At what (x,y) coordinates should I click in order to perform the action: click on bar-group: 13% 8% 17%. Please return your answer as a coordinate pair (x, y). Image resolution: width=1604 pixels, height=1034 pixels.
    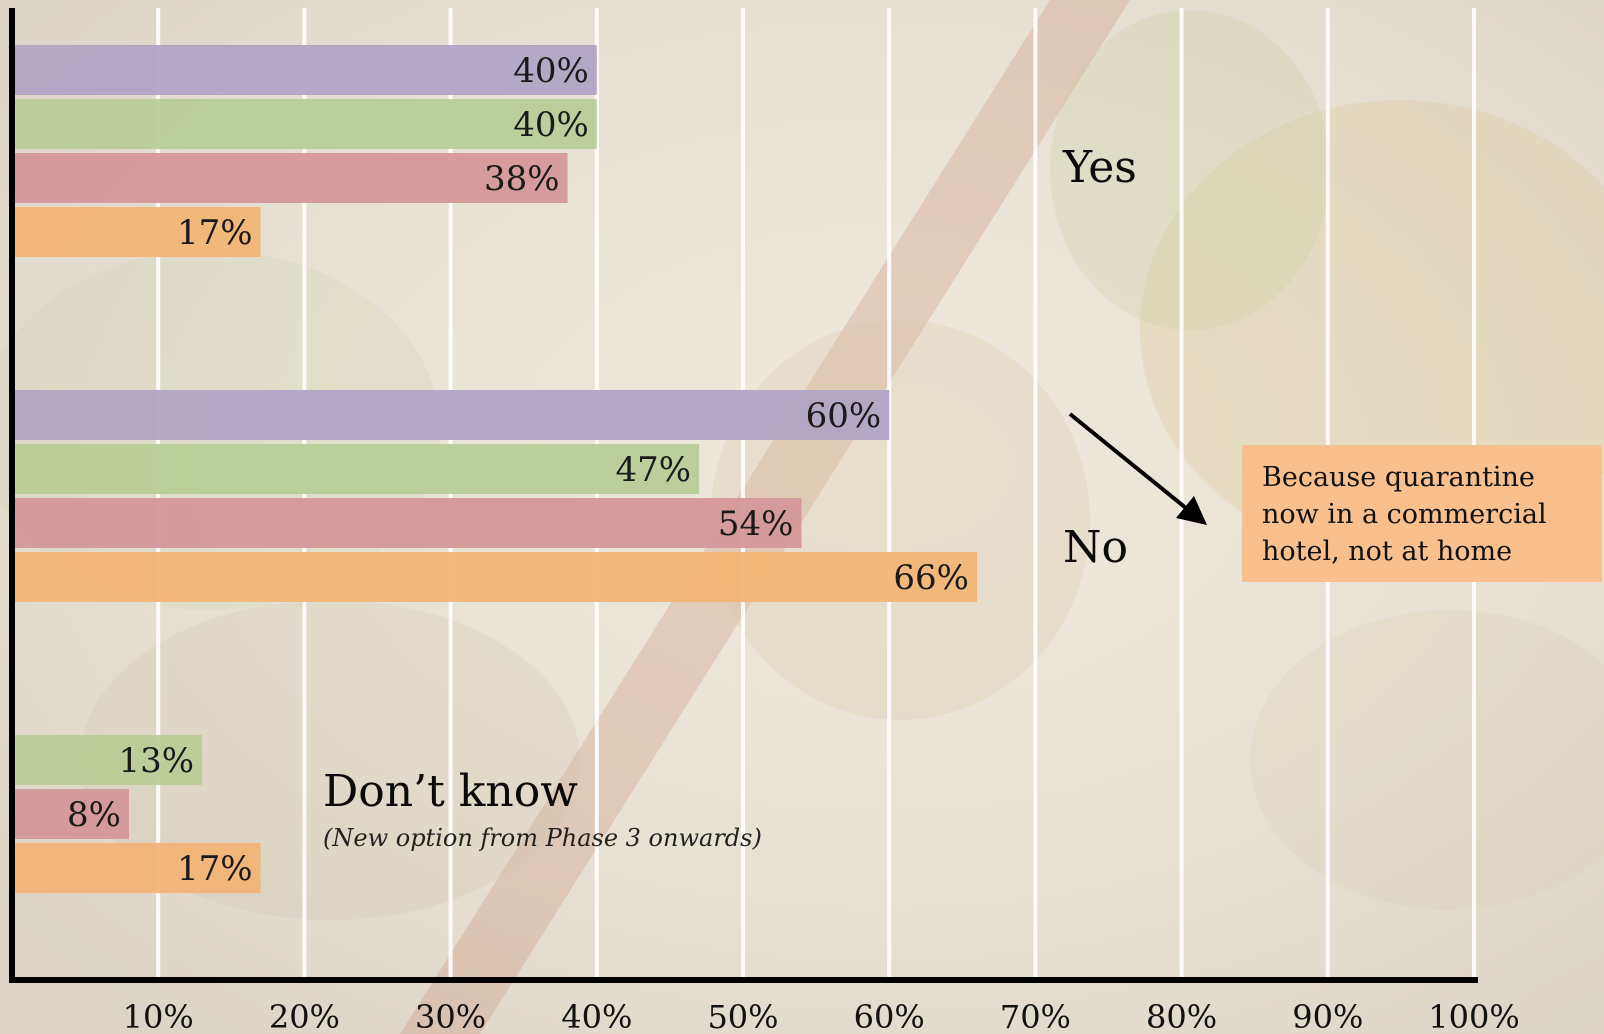
    Looking at the image, I should click on (136, 814).